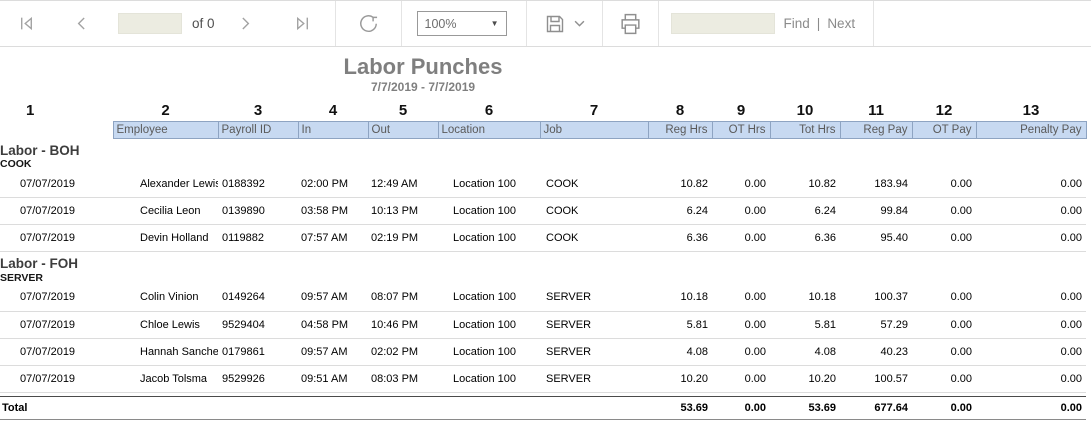 The image size is (1091, 421). Describe the element at coordinates (302, 23) in the screenshot. I see `last-page-button` at that location.